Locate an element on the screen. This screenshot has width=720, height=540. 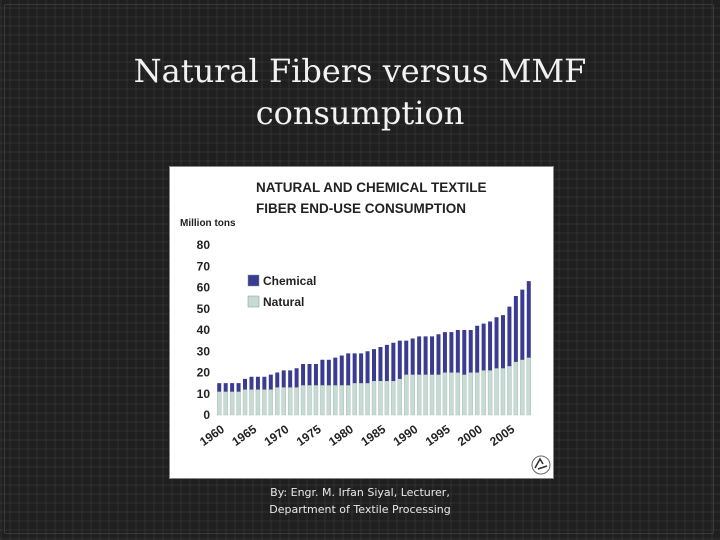
recycle-logo-icon is located at coordinates (541, 465).